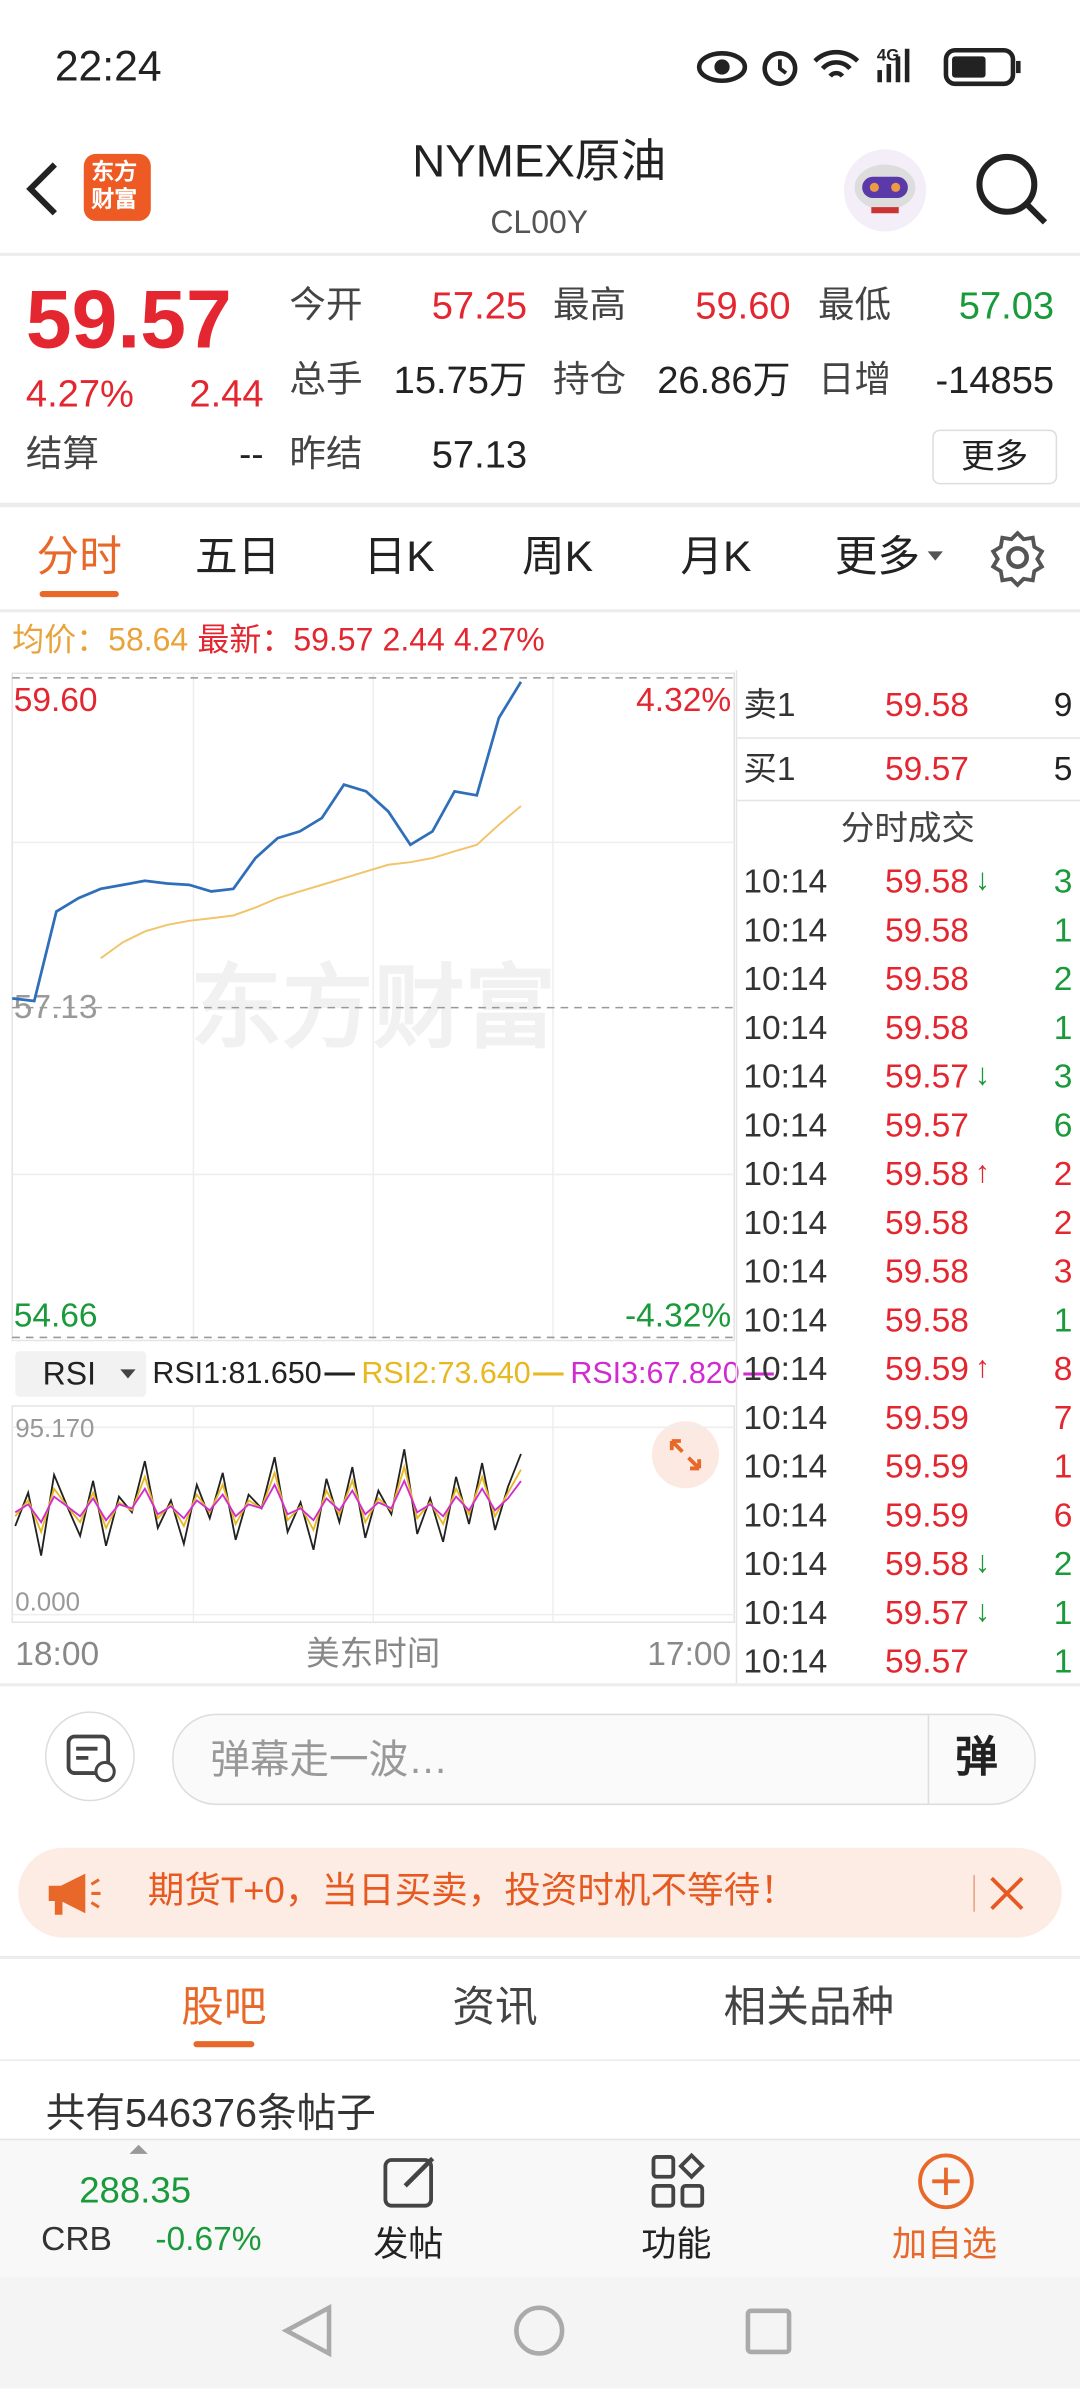  What do you see at coordinates (995, 381) in the screenshot?
I see `field-value: -14855` at bounding box center [995, 381].